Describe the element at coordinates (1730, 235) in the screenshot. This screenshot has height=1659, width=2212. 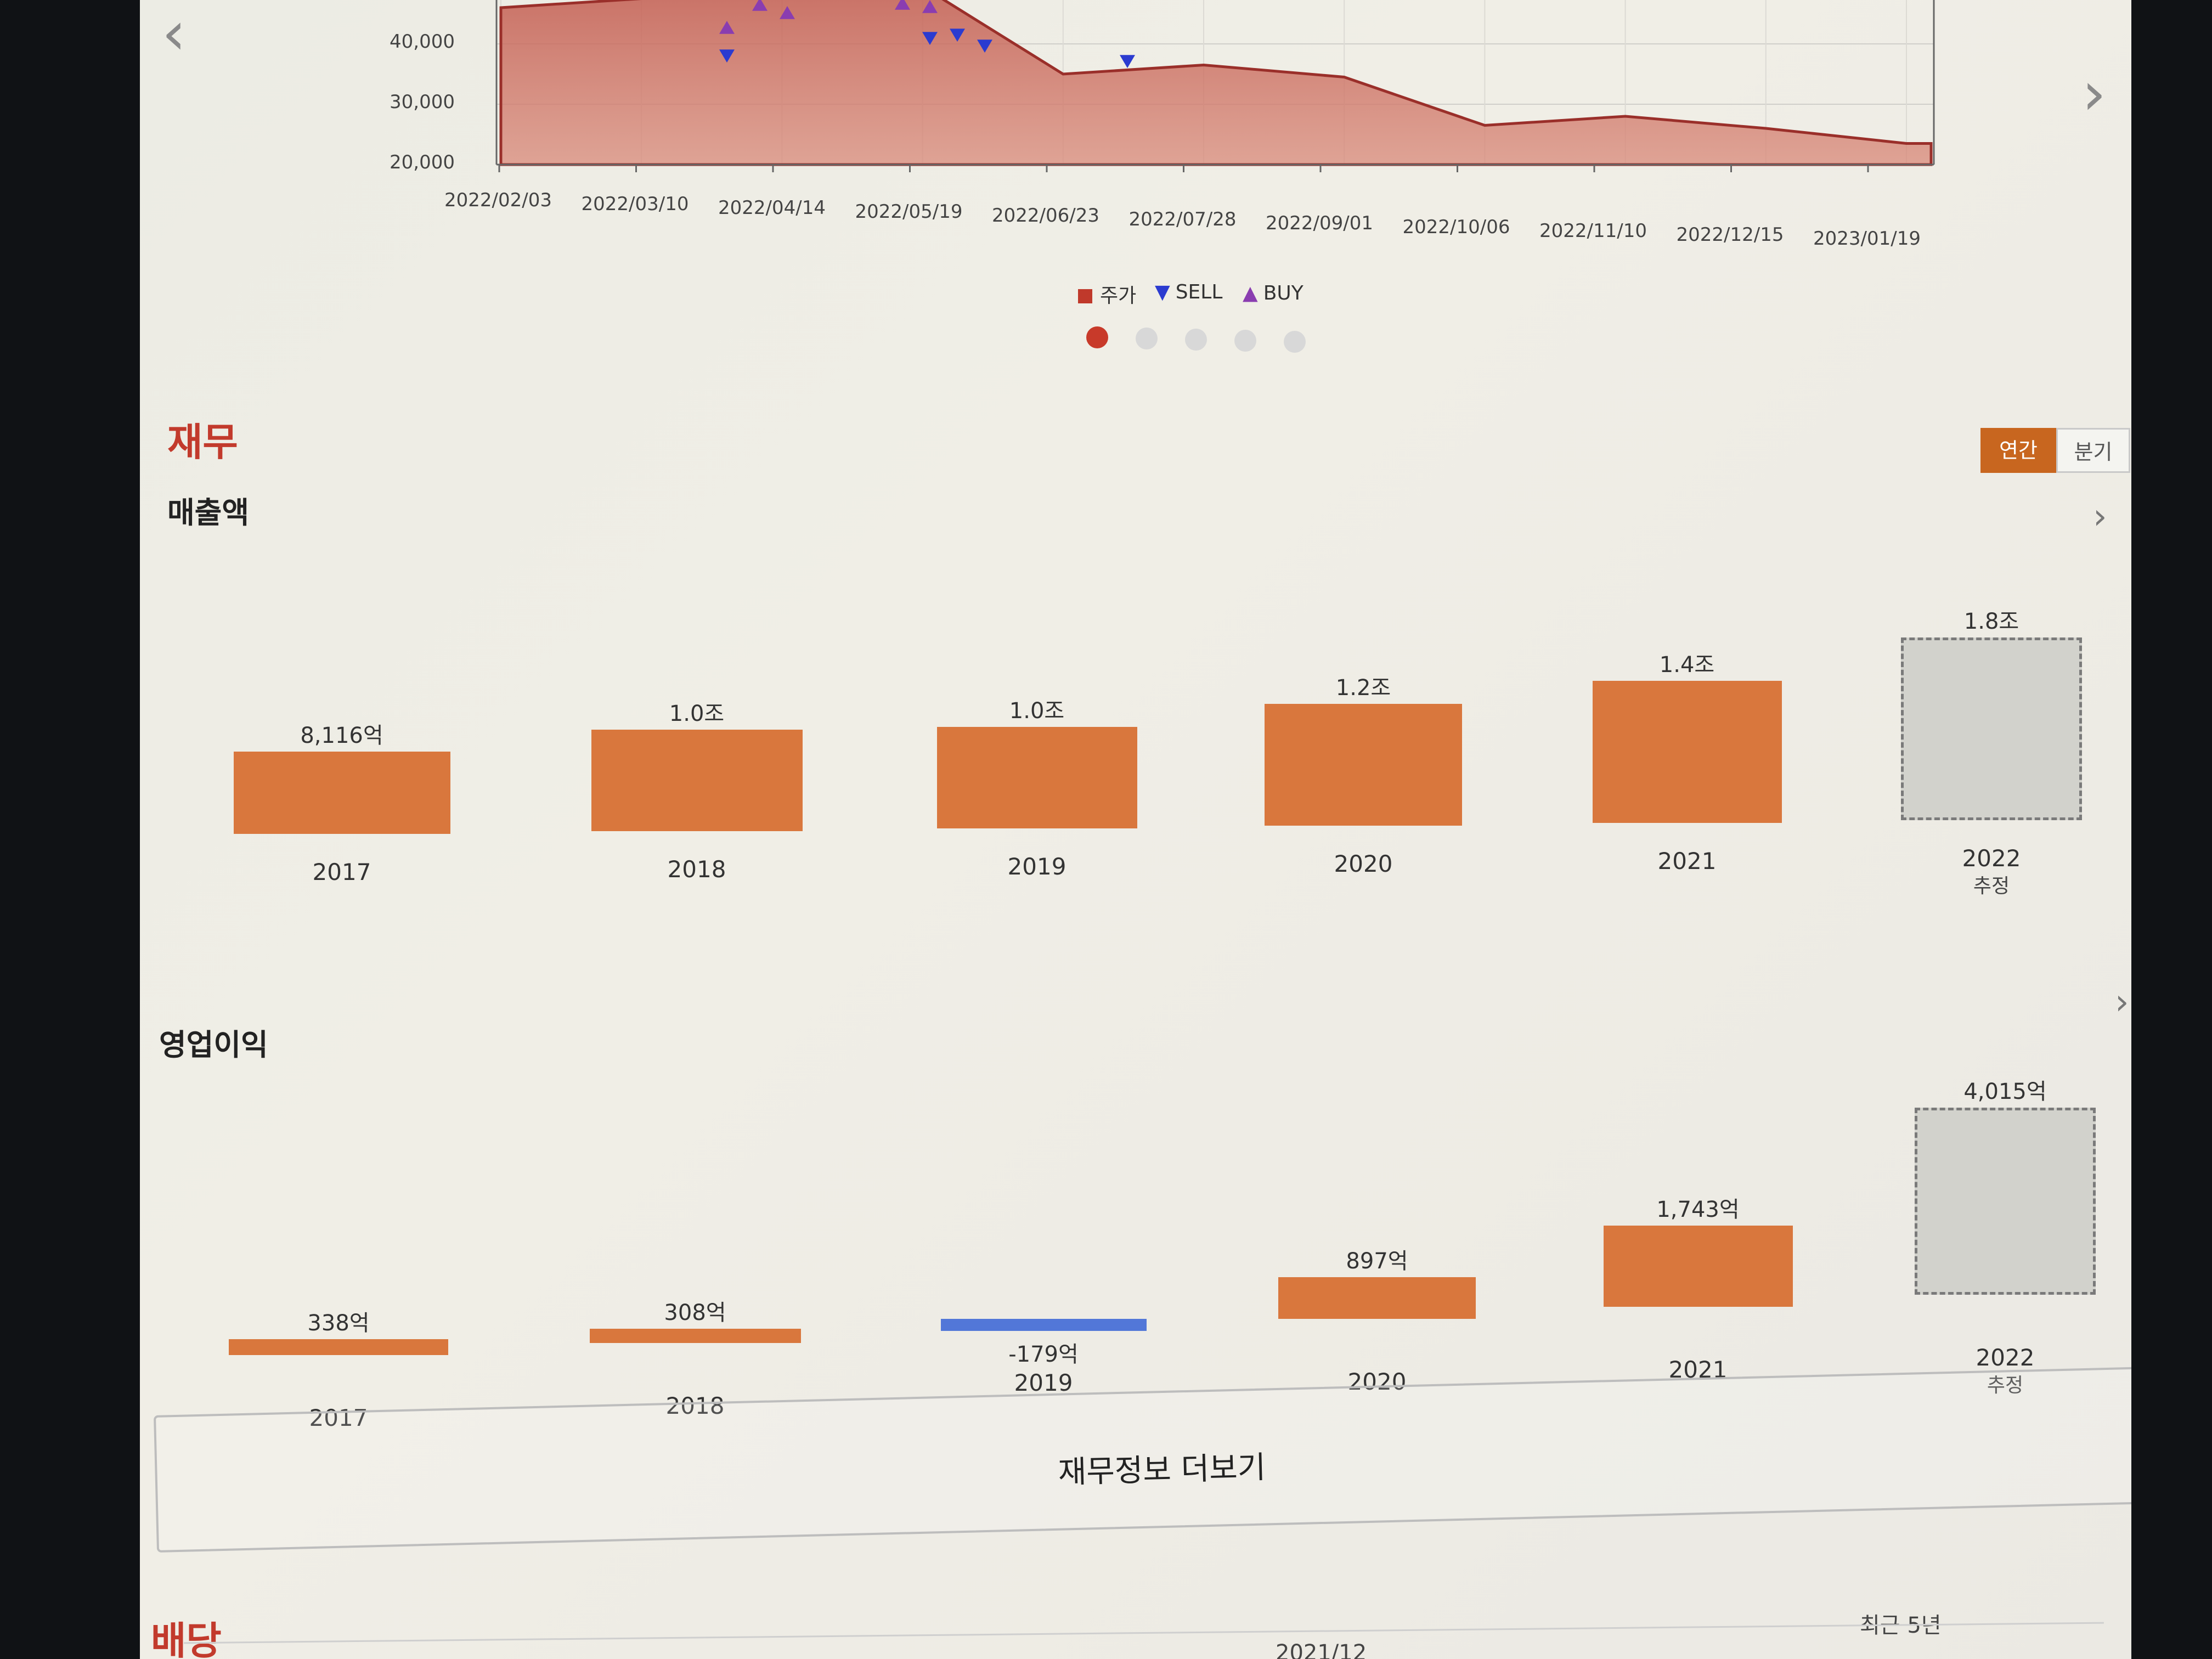
I see `x-tick-label: 2022/12/15` at that location.